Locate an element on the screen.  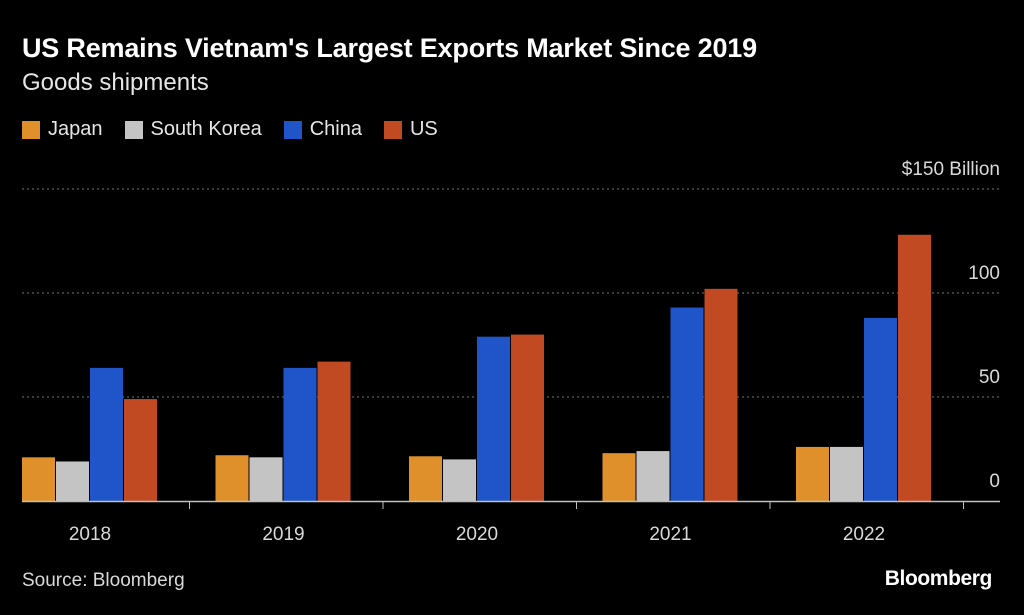
bar-china-2021 is located at coordinates (687, 404).